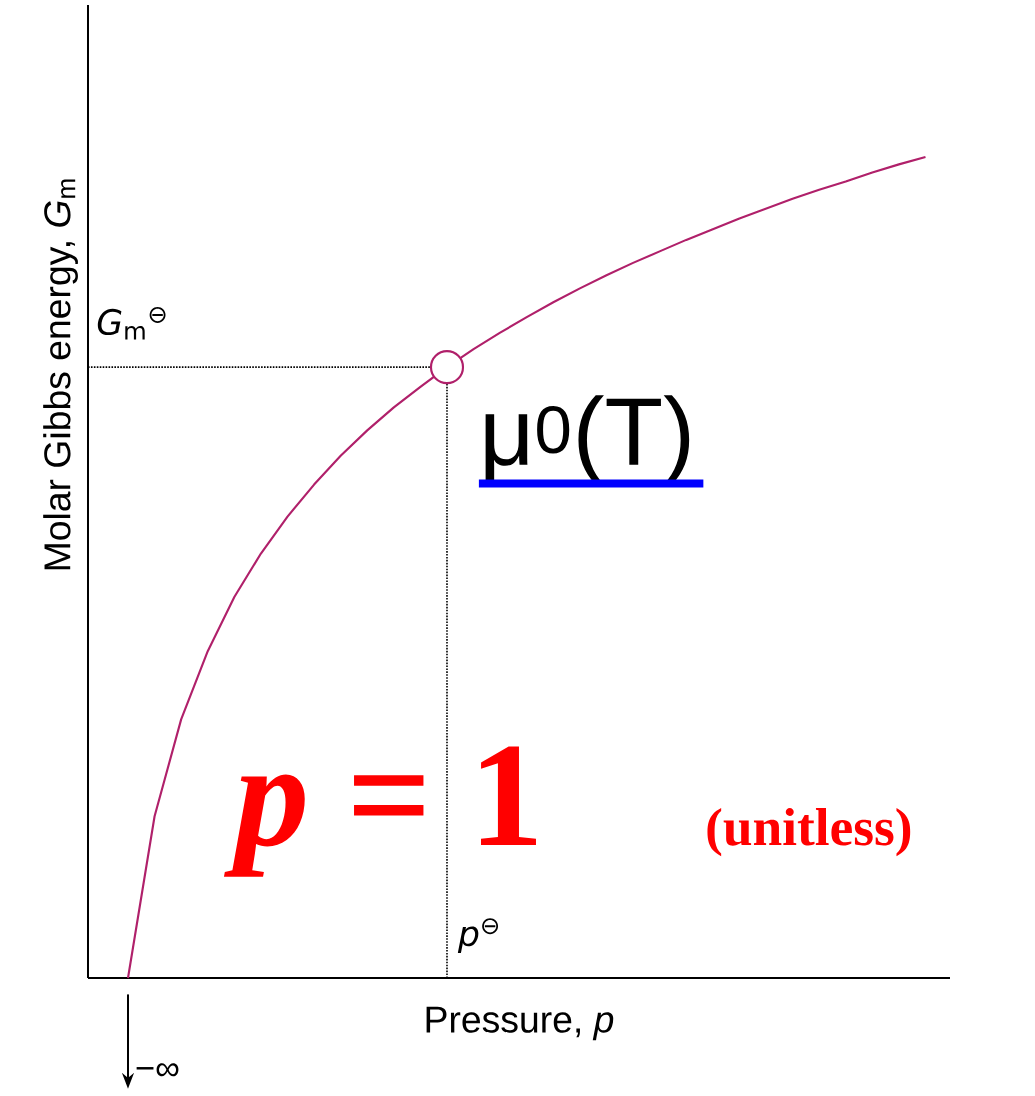 This screenshot has height=1096, width=1035. I want to click on annotation: (unitless), so click(809, 832).